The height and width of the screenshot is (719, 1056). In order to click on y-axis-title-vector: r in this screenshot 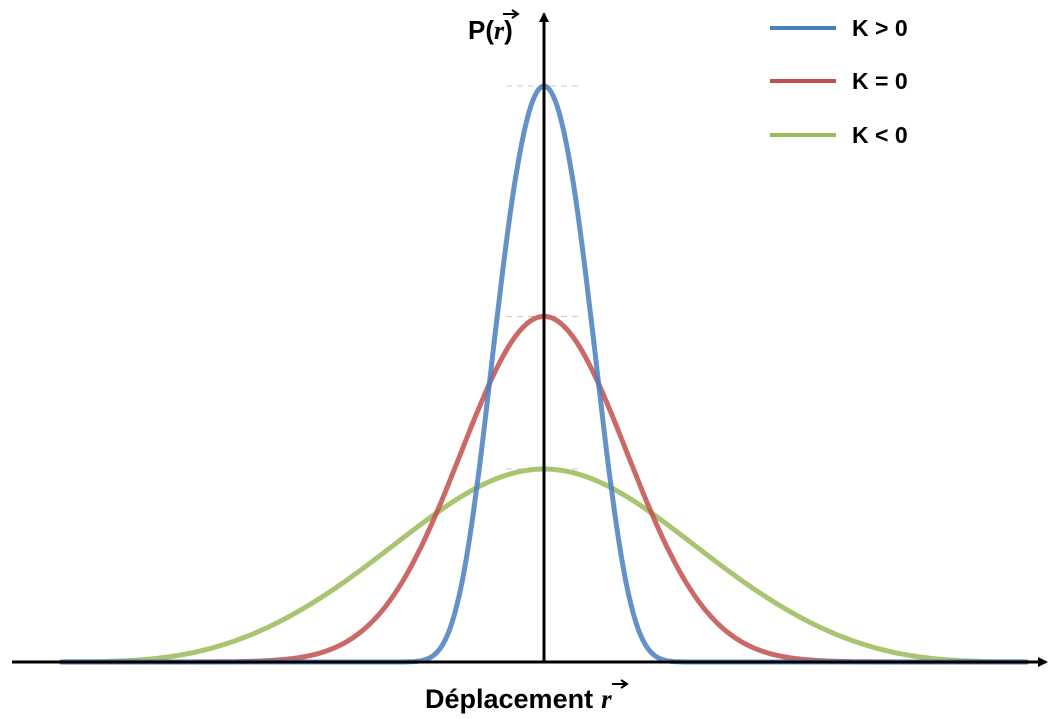, I will do `click(499, 30)`.